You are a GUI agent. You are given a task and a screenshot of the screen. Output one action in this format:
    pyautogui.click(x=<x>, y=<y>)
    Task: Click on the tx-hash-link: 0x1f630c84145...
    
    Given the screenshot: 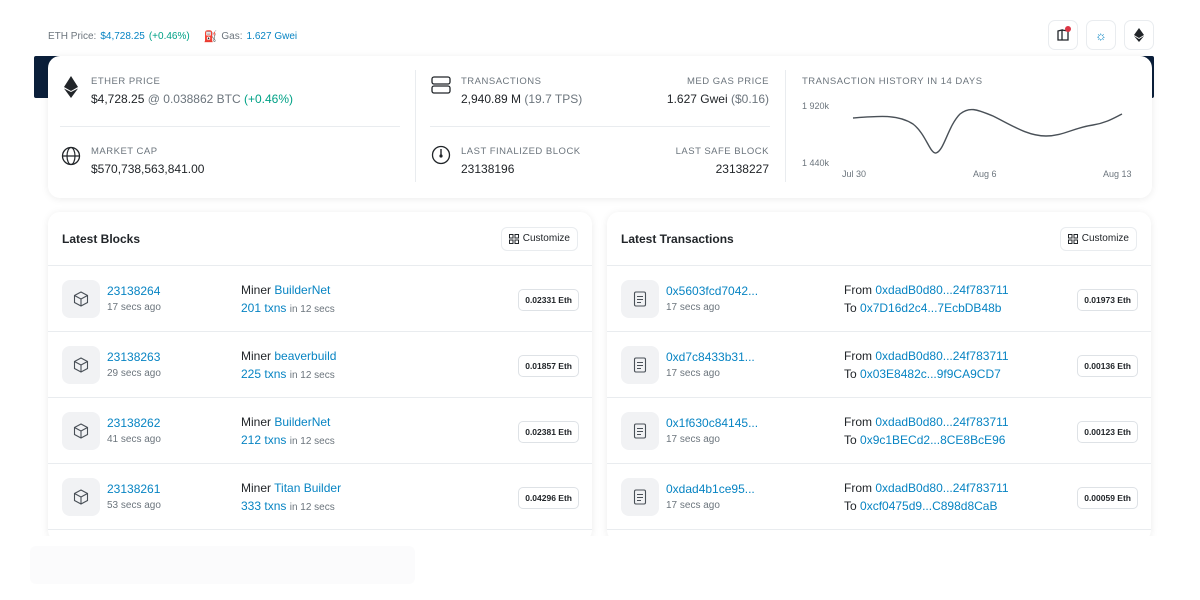 What is the action you would take?
    pyautogui.click(x=712, y=423)
    